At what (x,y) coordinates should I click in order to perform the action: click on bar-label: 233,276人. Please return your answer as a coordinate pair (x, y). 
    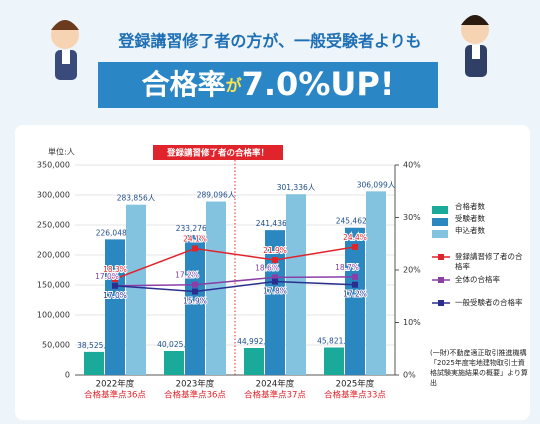
    Looking at the image, I should click on (195, 228).